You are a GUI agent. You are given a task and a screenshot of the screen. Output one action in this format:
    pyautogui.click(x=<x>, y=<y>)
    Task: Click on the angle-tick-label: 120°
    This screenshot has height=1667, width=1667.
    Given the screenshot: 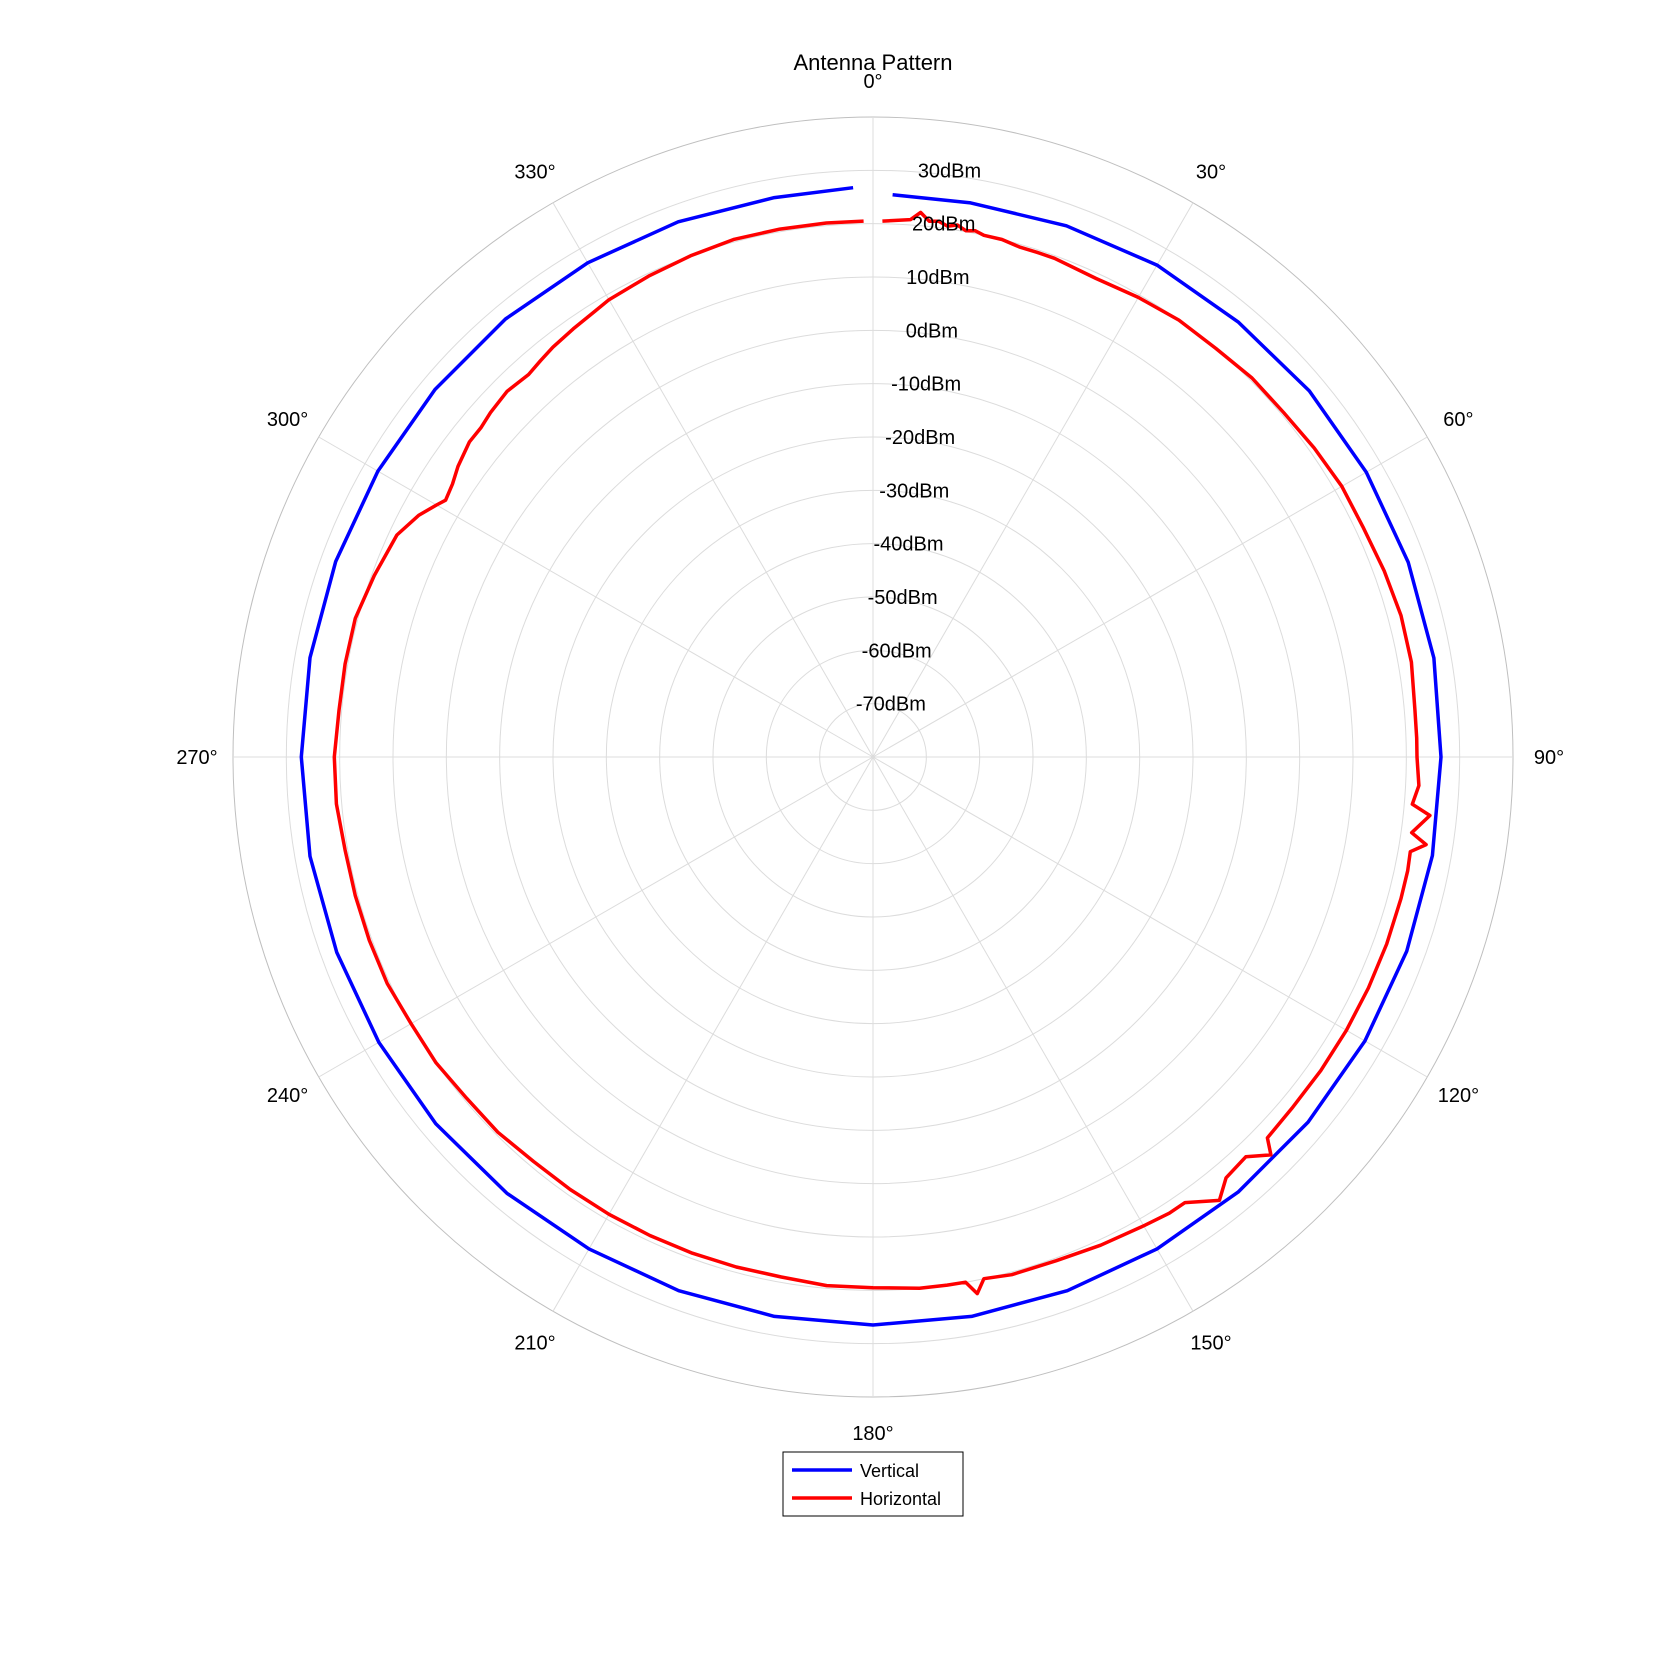 What is the action you would take?
    pyautogui.click(x=1458, y=1096)
    